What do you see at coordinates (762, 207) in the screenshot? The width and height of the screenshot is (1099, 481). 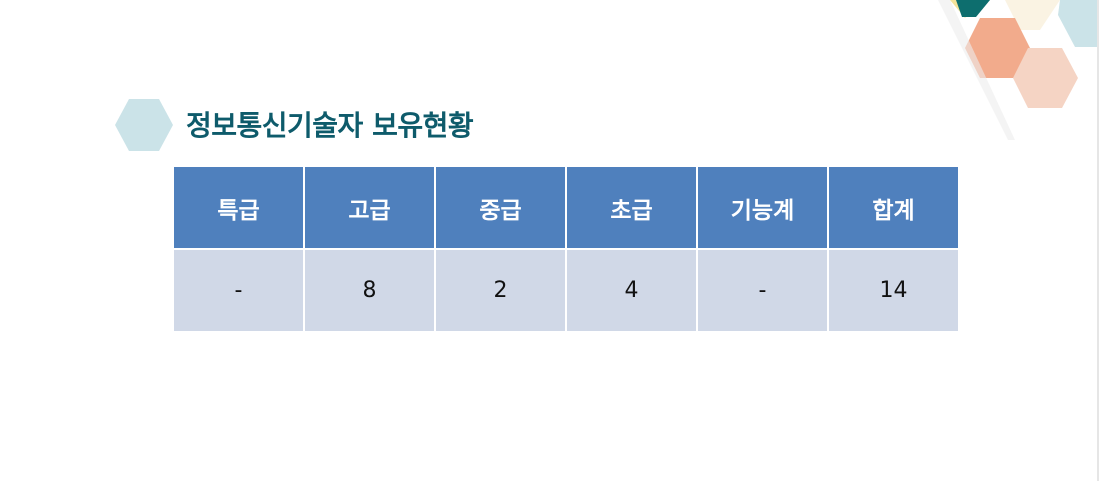 I see `header-cell: 기능계` at bounding box center [762, 207].